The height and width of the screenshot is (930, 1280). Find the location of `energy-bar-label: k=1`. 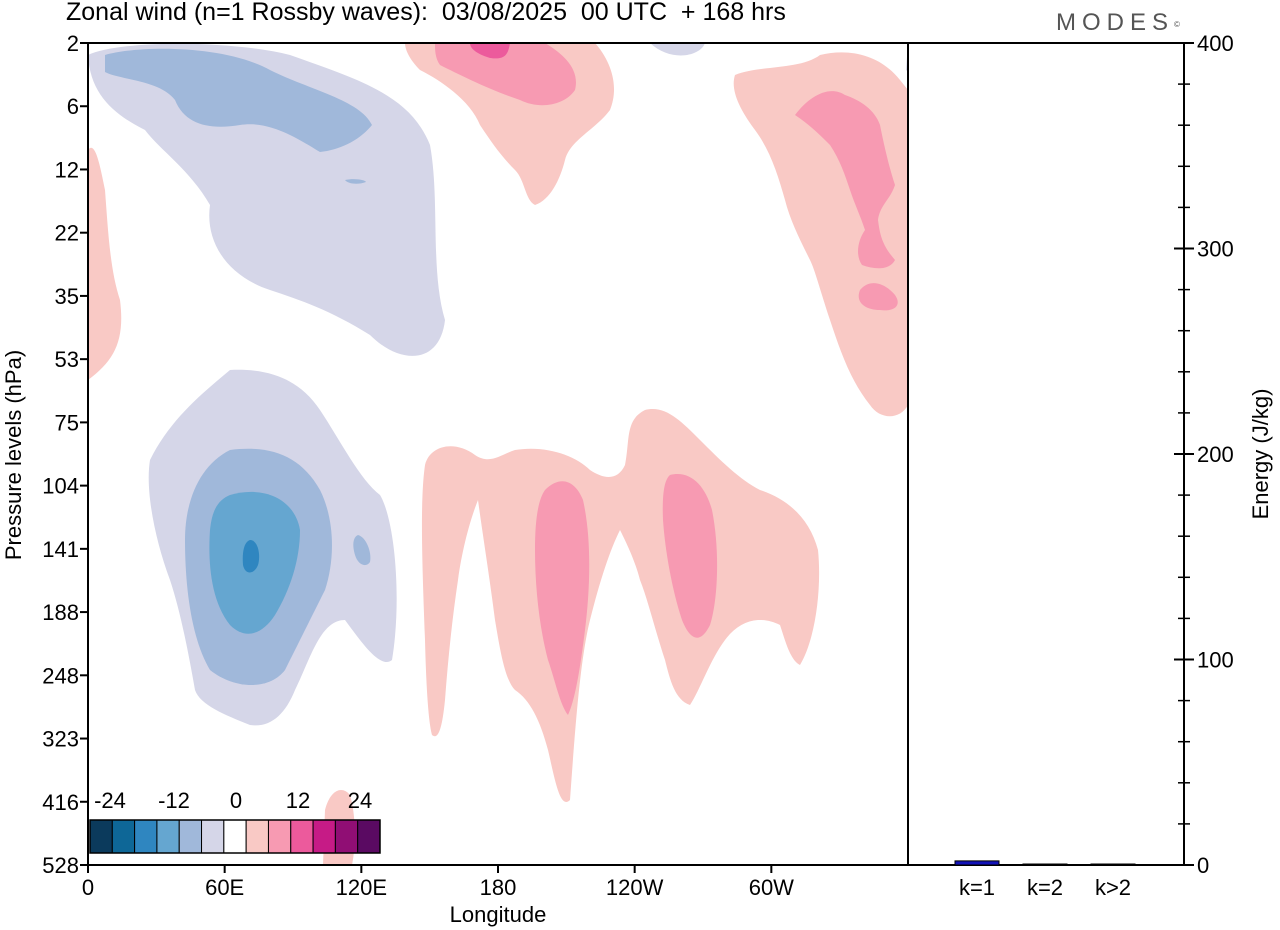

energy-bar-label: k=1 is located at coordinates (977, 887).